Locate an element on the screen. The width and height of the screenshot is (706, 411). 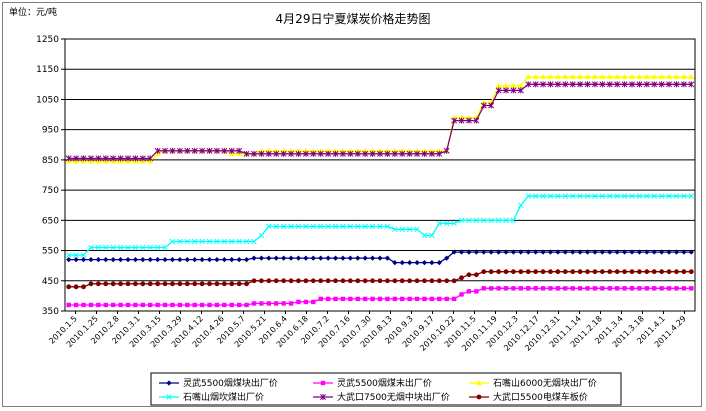
legend-label: 灵武5500烟煤末出厂价 is located at coordinates (384, 383).